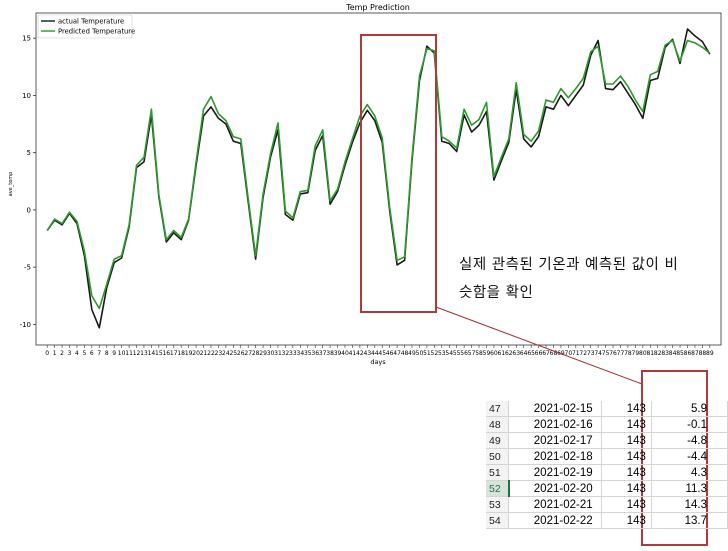 The width and height of the screenshot is (728, 551). I want to click on x-tick-label: 73, so click(591, 353).